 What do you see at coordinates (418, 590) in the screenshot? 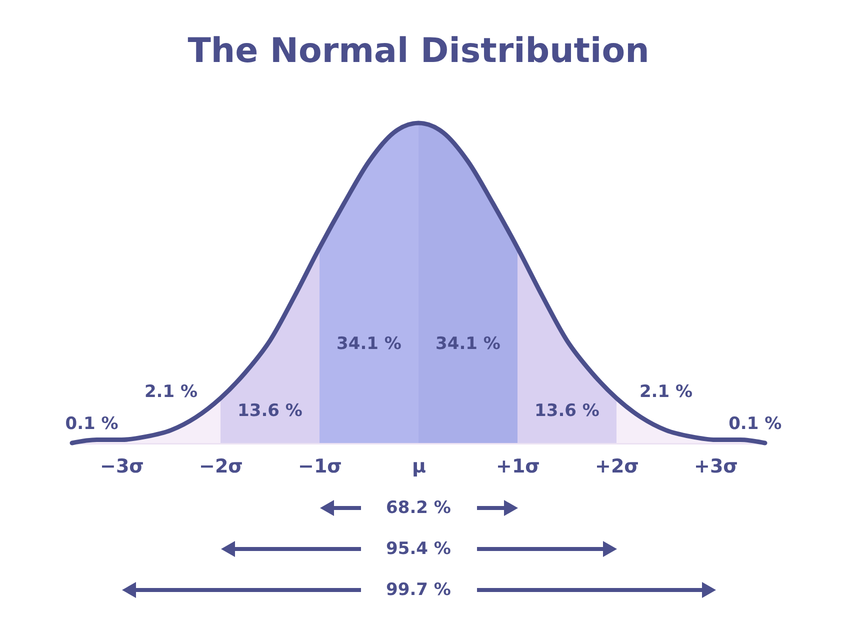
I see `text: 99.7 %` at bounding box center [418, 590].